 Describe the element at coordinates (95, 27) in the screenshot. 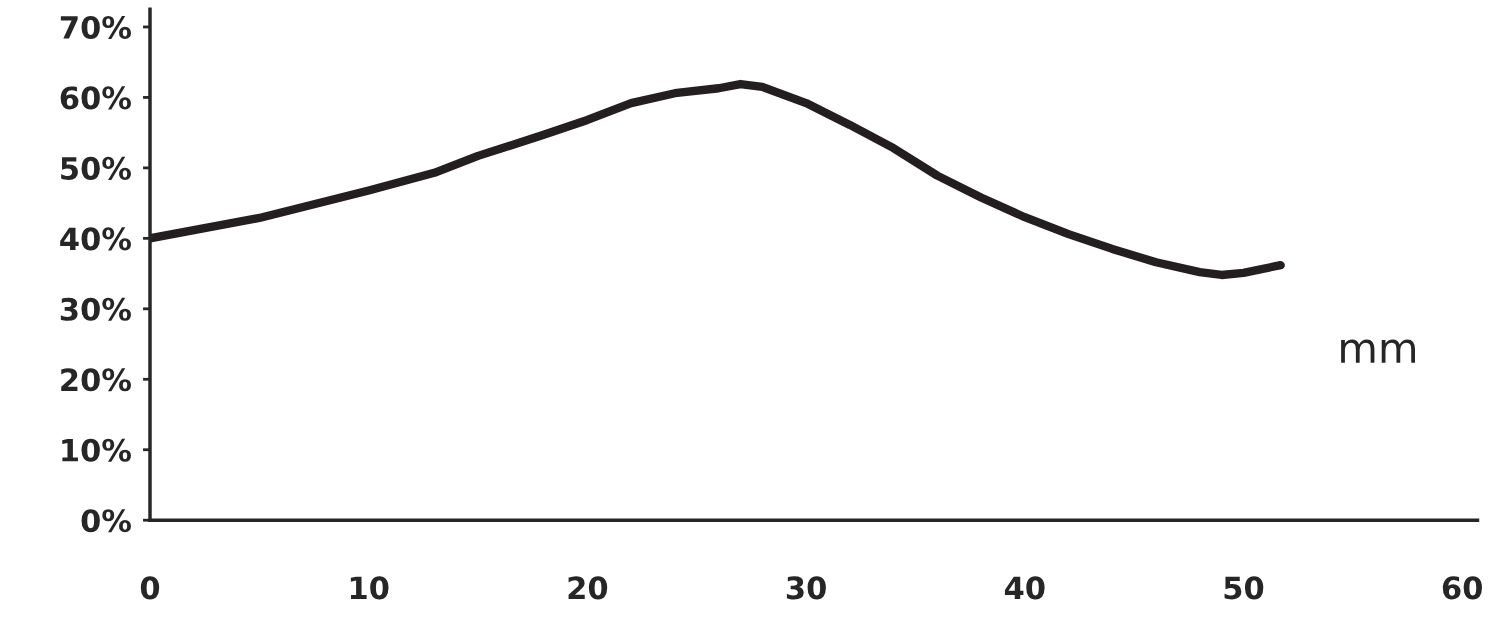

I see `y-tick-label: 70%` at that location.